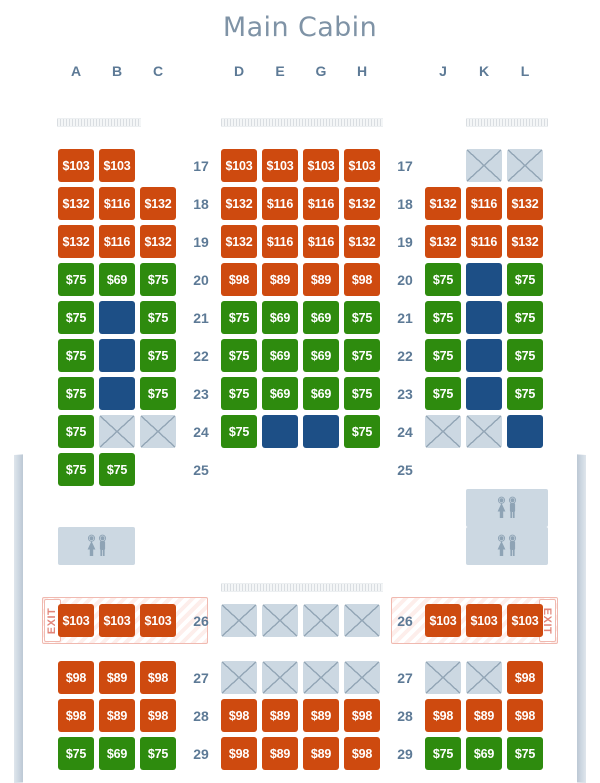 This screenshot has width=600, height=783. Describe the element at coordinates (525, 620) in the screenshot. I see `seat-26L: $103` at that location.